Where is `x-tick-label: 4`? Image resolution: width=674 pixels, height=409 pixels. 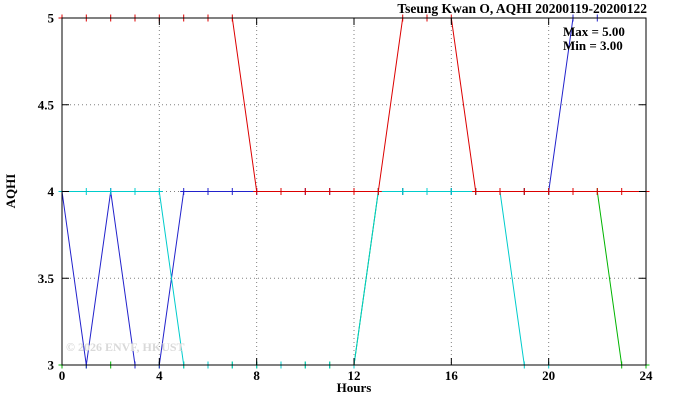 x-tick-label: 4 is located at coordinates (159, 375).